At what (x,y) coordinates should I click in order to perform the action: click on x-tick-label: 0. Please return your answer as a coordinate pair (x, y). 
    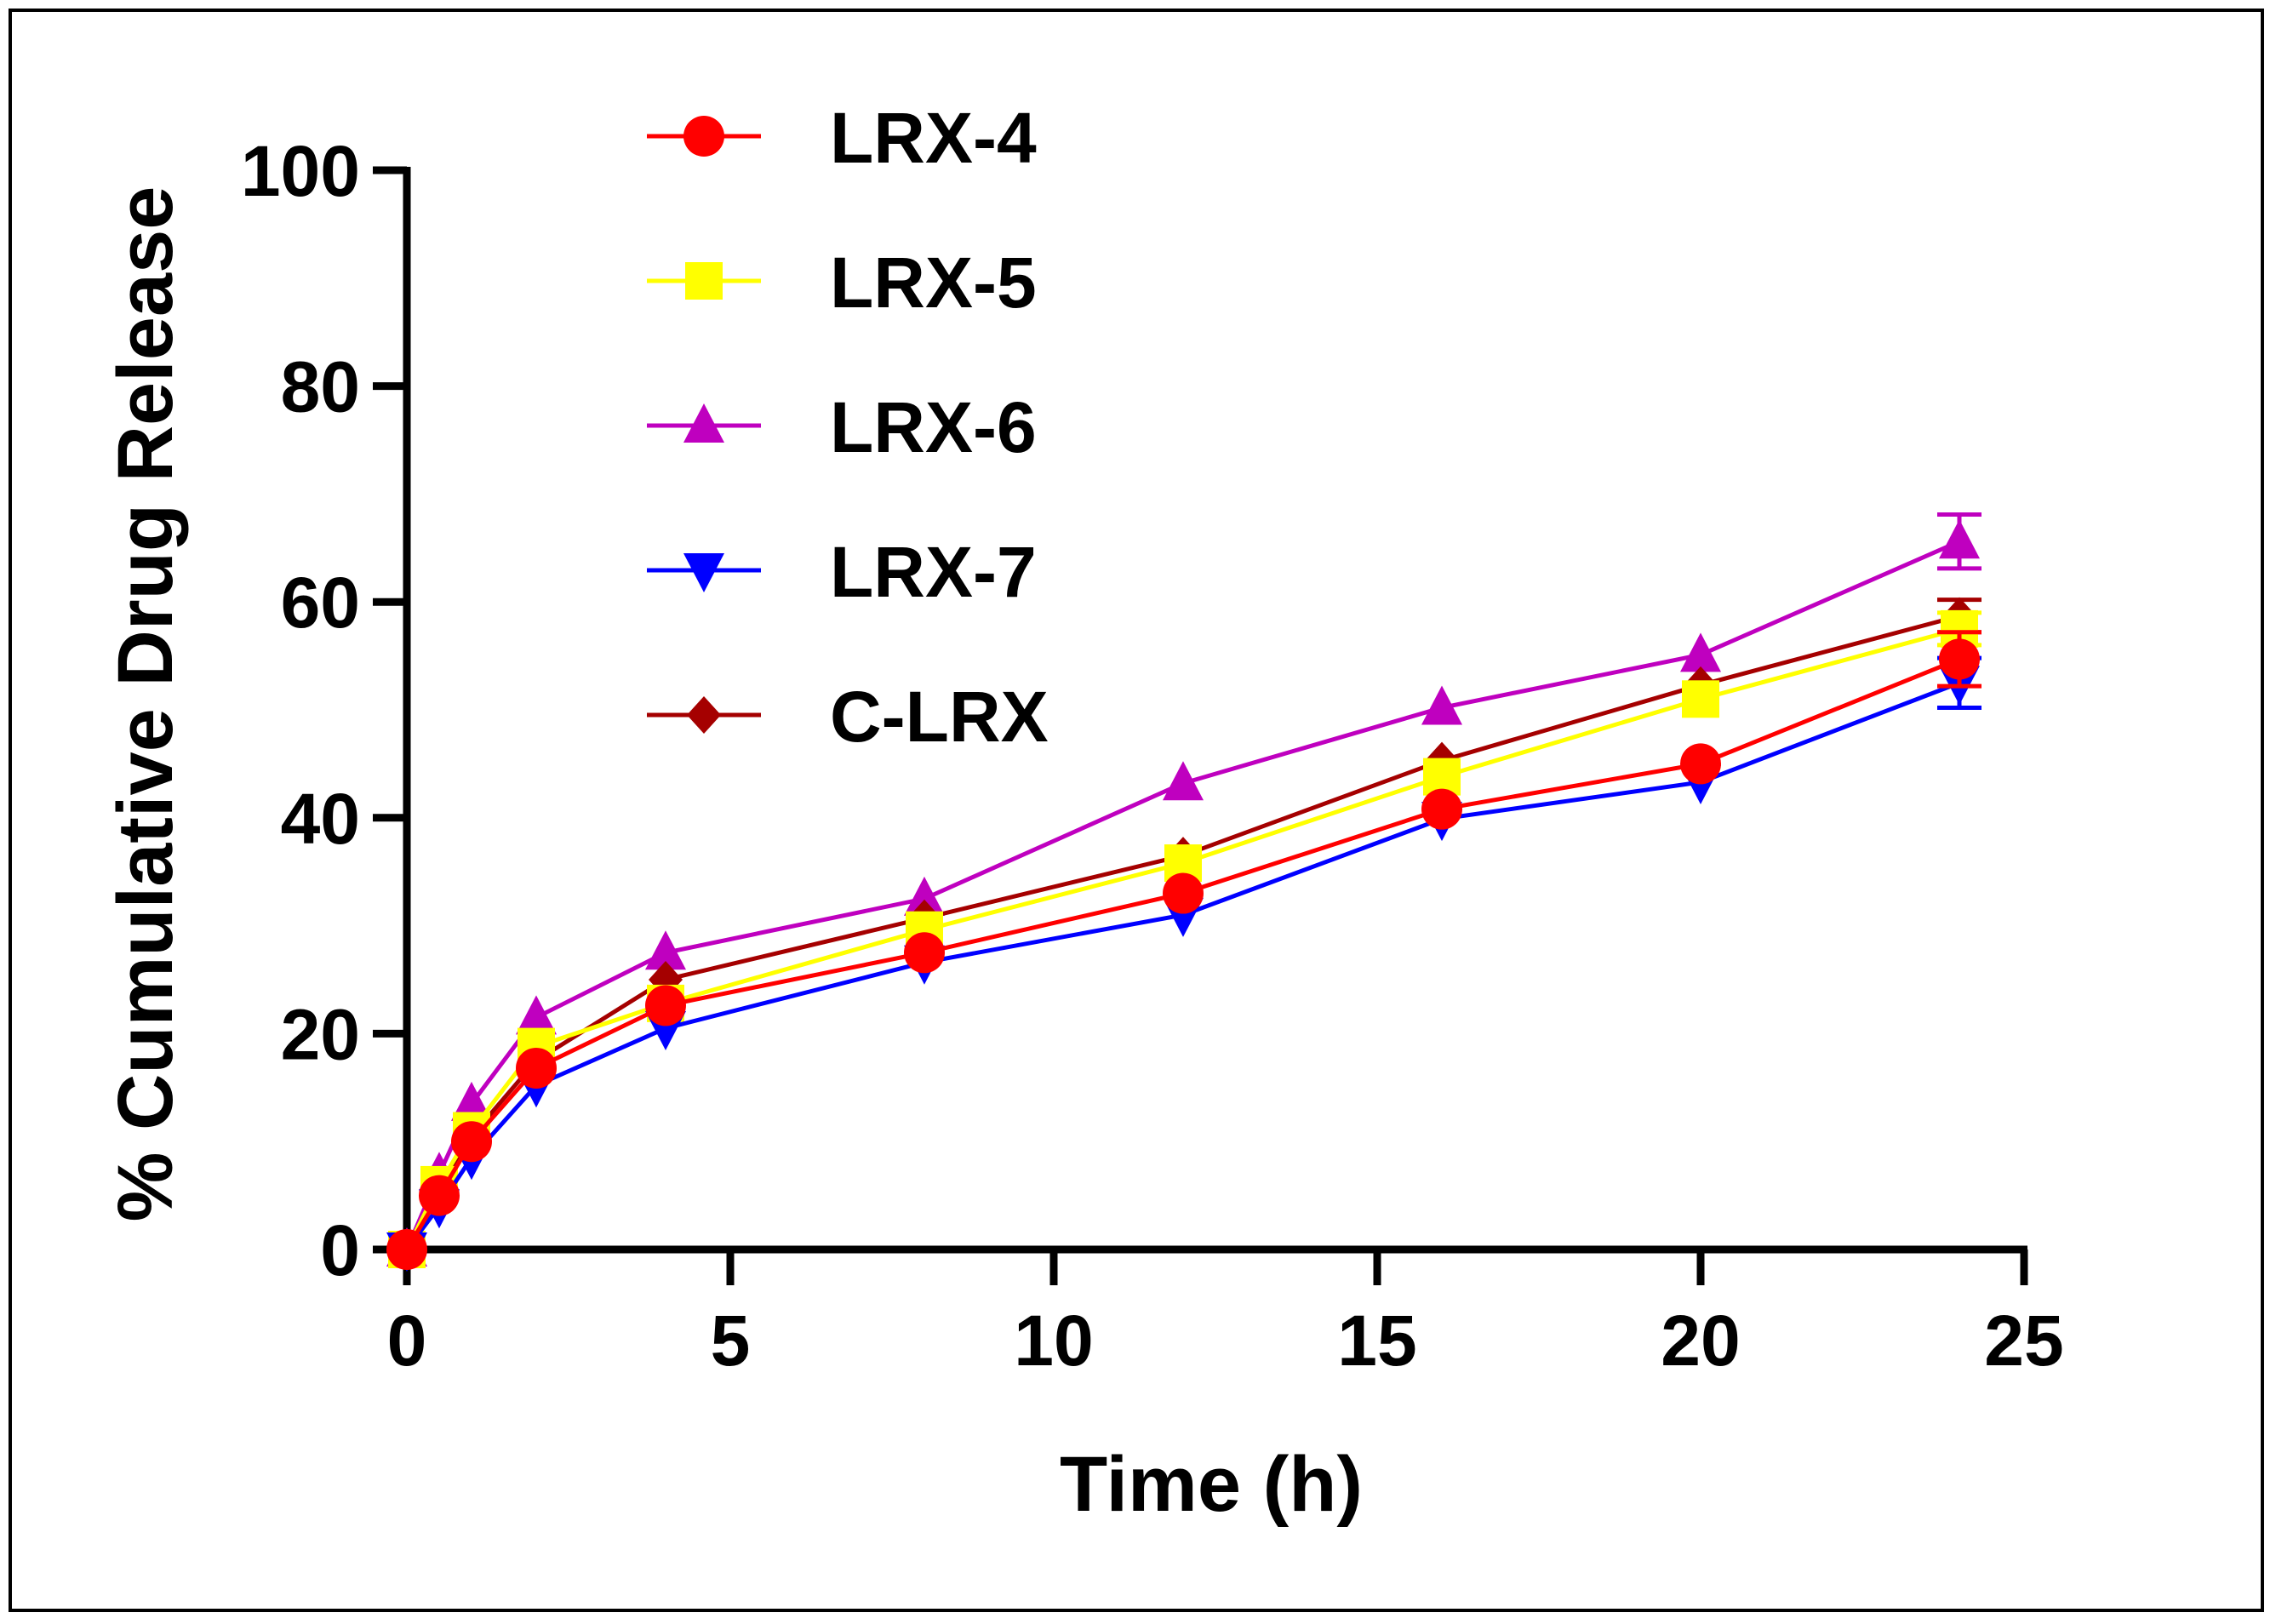
    Looking at the image, I should click on (407, 1341).